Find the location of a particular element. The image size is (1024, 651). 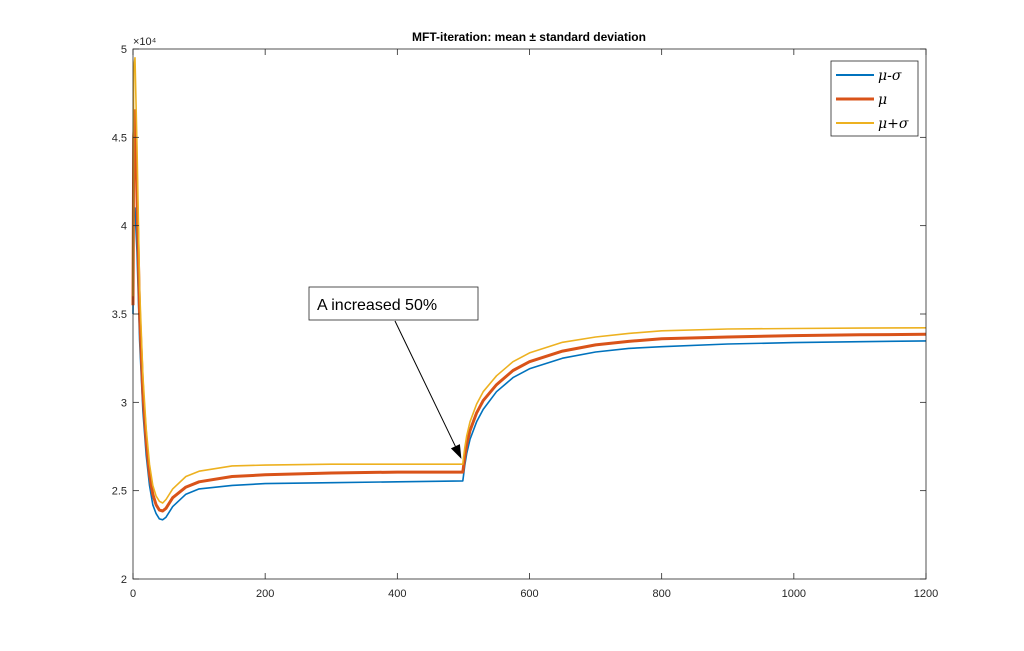

annotation: A increased 50% is located at coordinates (393, 372).